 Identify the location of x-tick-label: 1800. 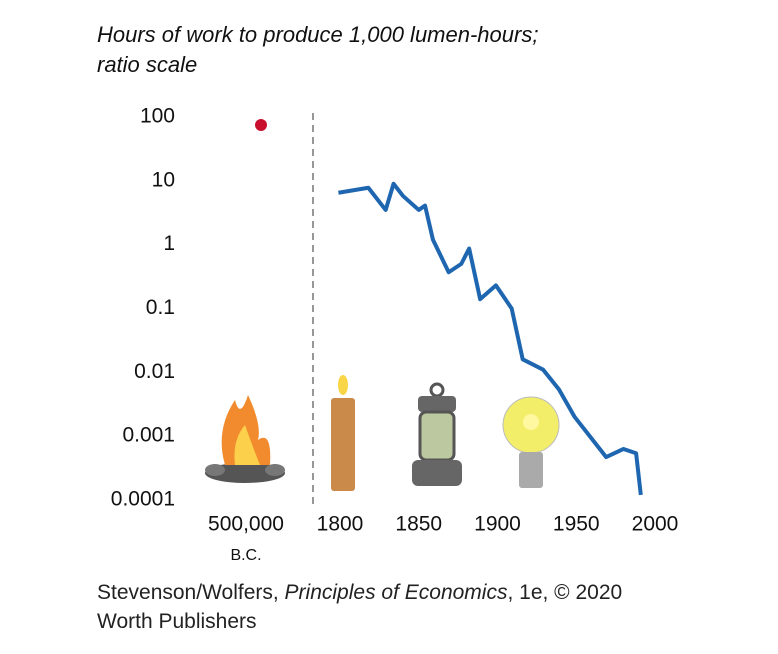
(340, 524).